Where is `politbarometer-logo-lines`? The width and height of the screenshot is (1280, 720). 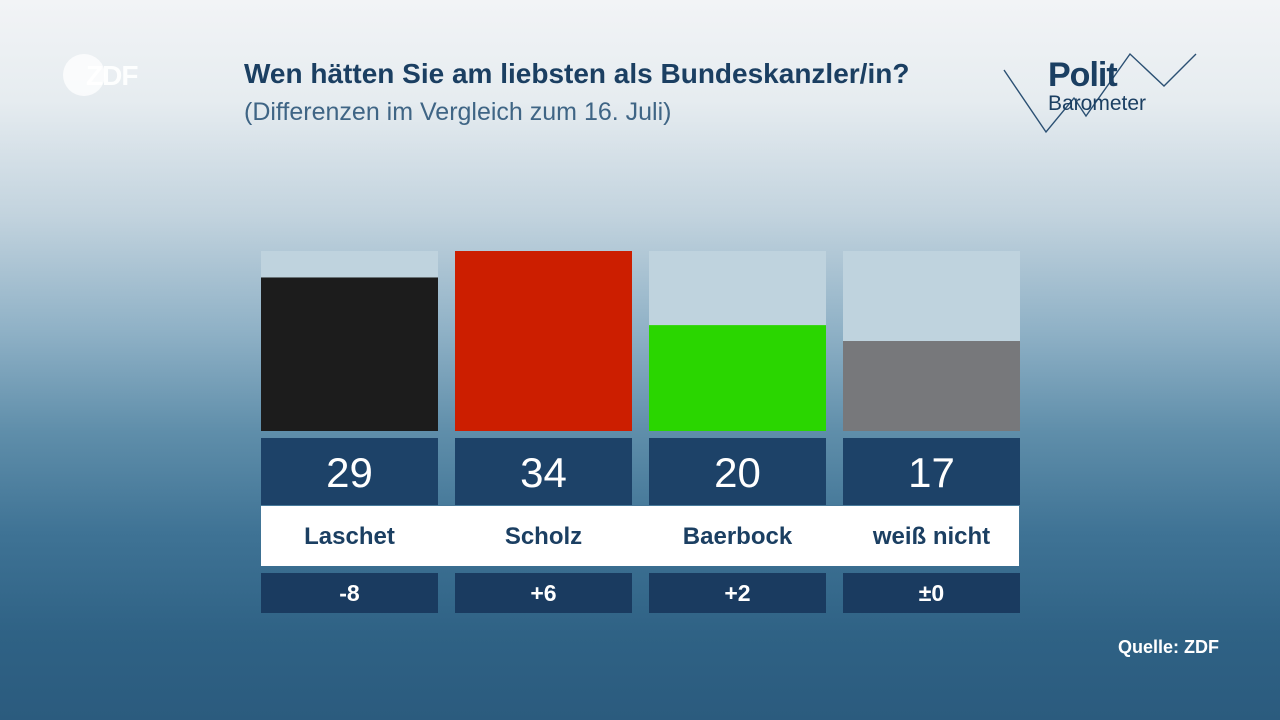
politbarometer-logo-lines is located at coordinates (1100, 93).